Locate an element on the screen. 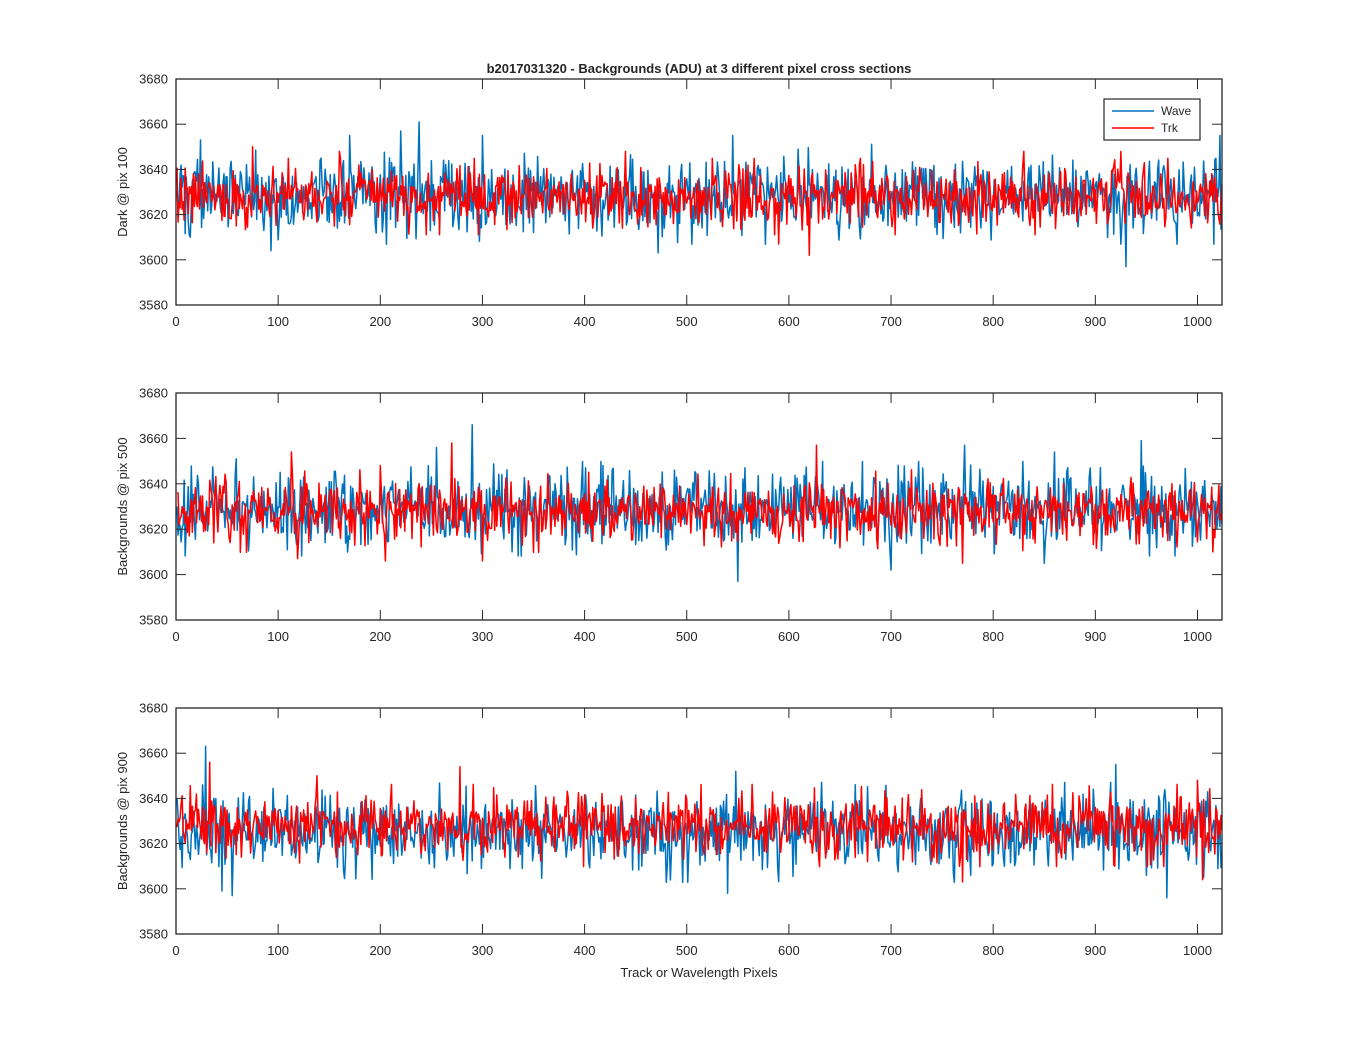 The width and height of the screenshot is (1350, 1050). legend-label-wave: Wave is located at coordinates (1176, 111).